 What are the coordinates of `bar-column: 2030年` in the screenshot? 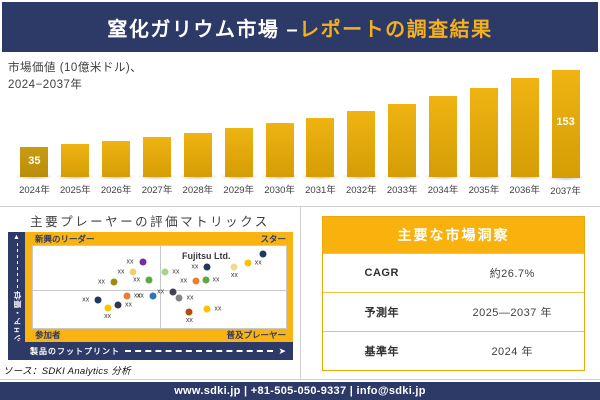 It's located at (279, 133).